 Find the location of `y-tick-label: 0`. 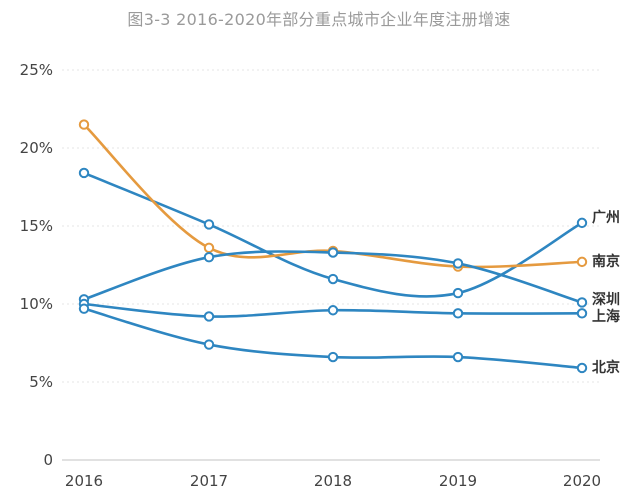

y-tick-label: 0 is located at coordinates (48, 460).